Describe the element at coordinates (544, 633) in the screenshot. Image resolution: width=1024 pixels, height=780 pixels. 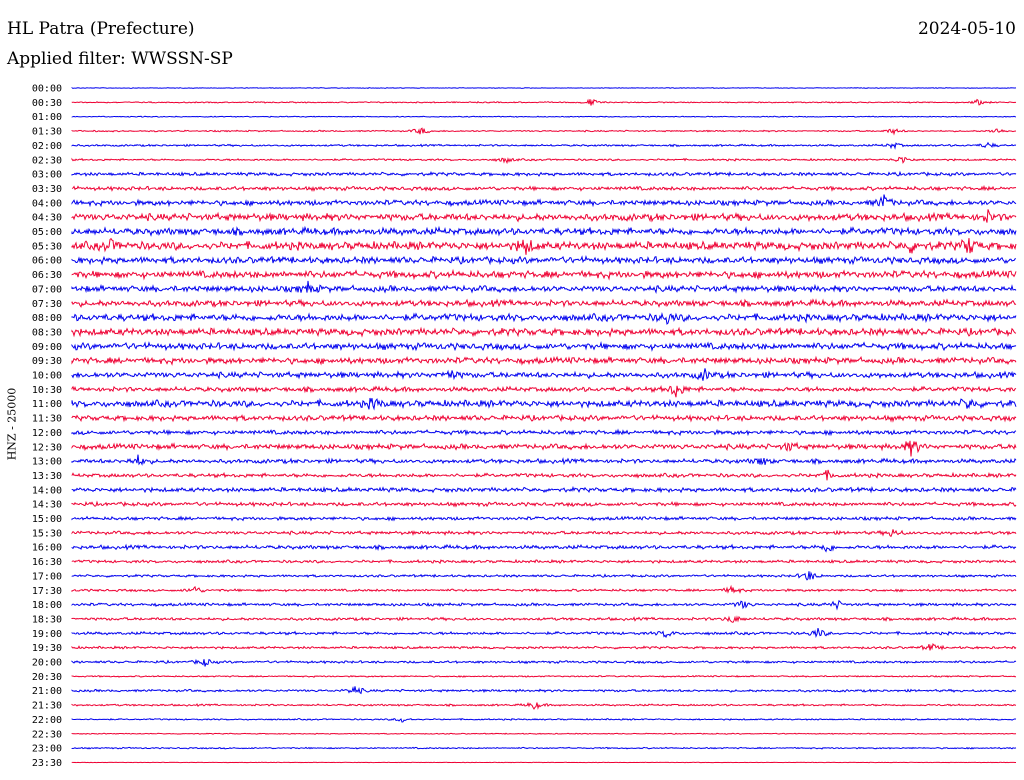
I see `trace-1900` at that location.